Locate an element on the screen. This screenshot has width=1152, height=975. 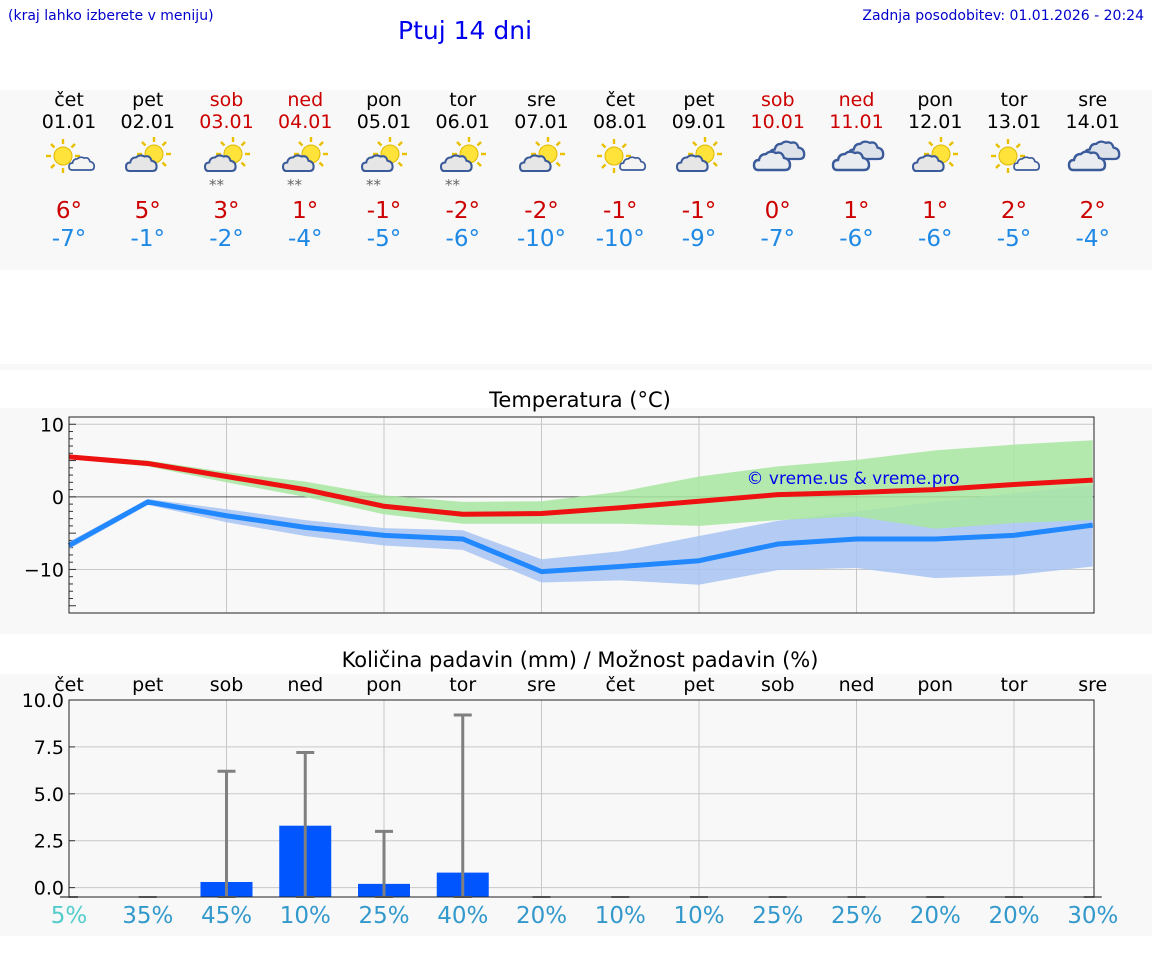
day-column: ned 11.01 is located at coordinates (857, 111).